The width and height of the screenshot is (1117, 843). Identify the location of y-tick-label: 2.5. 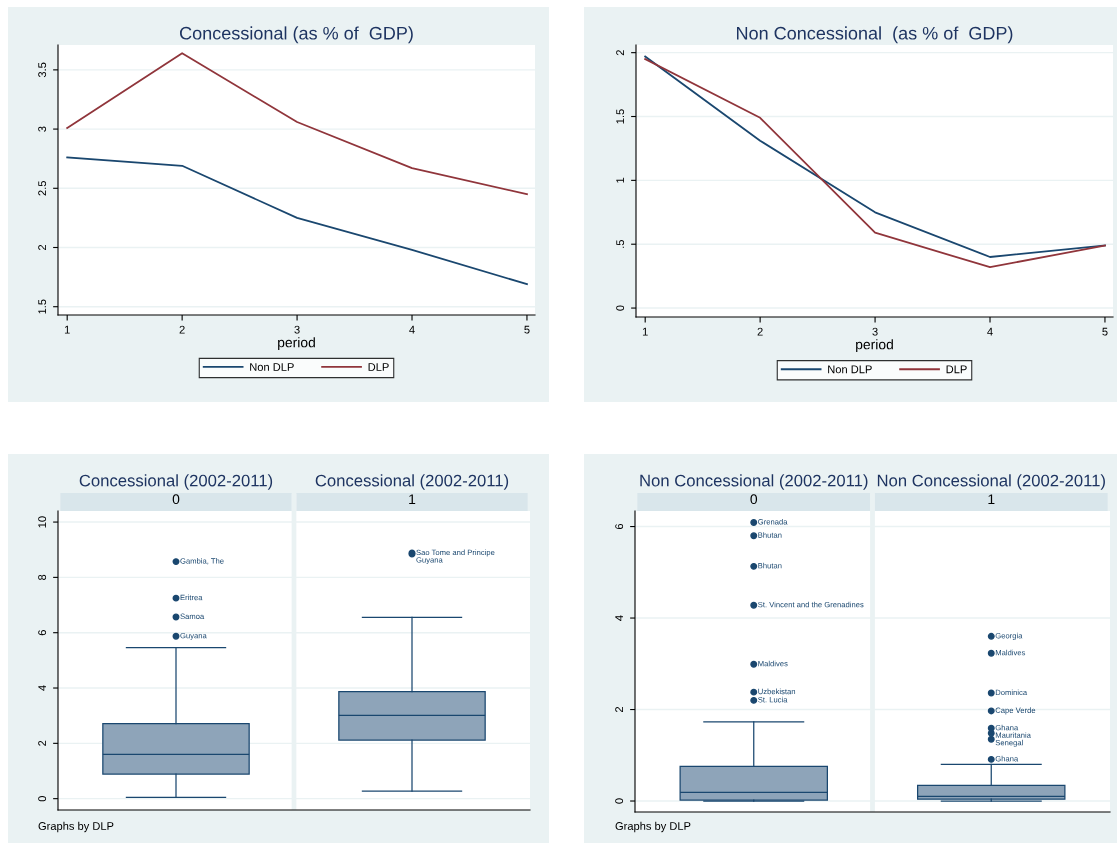
(42, 188).